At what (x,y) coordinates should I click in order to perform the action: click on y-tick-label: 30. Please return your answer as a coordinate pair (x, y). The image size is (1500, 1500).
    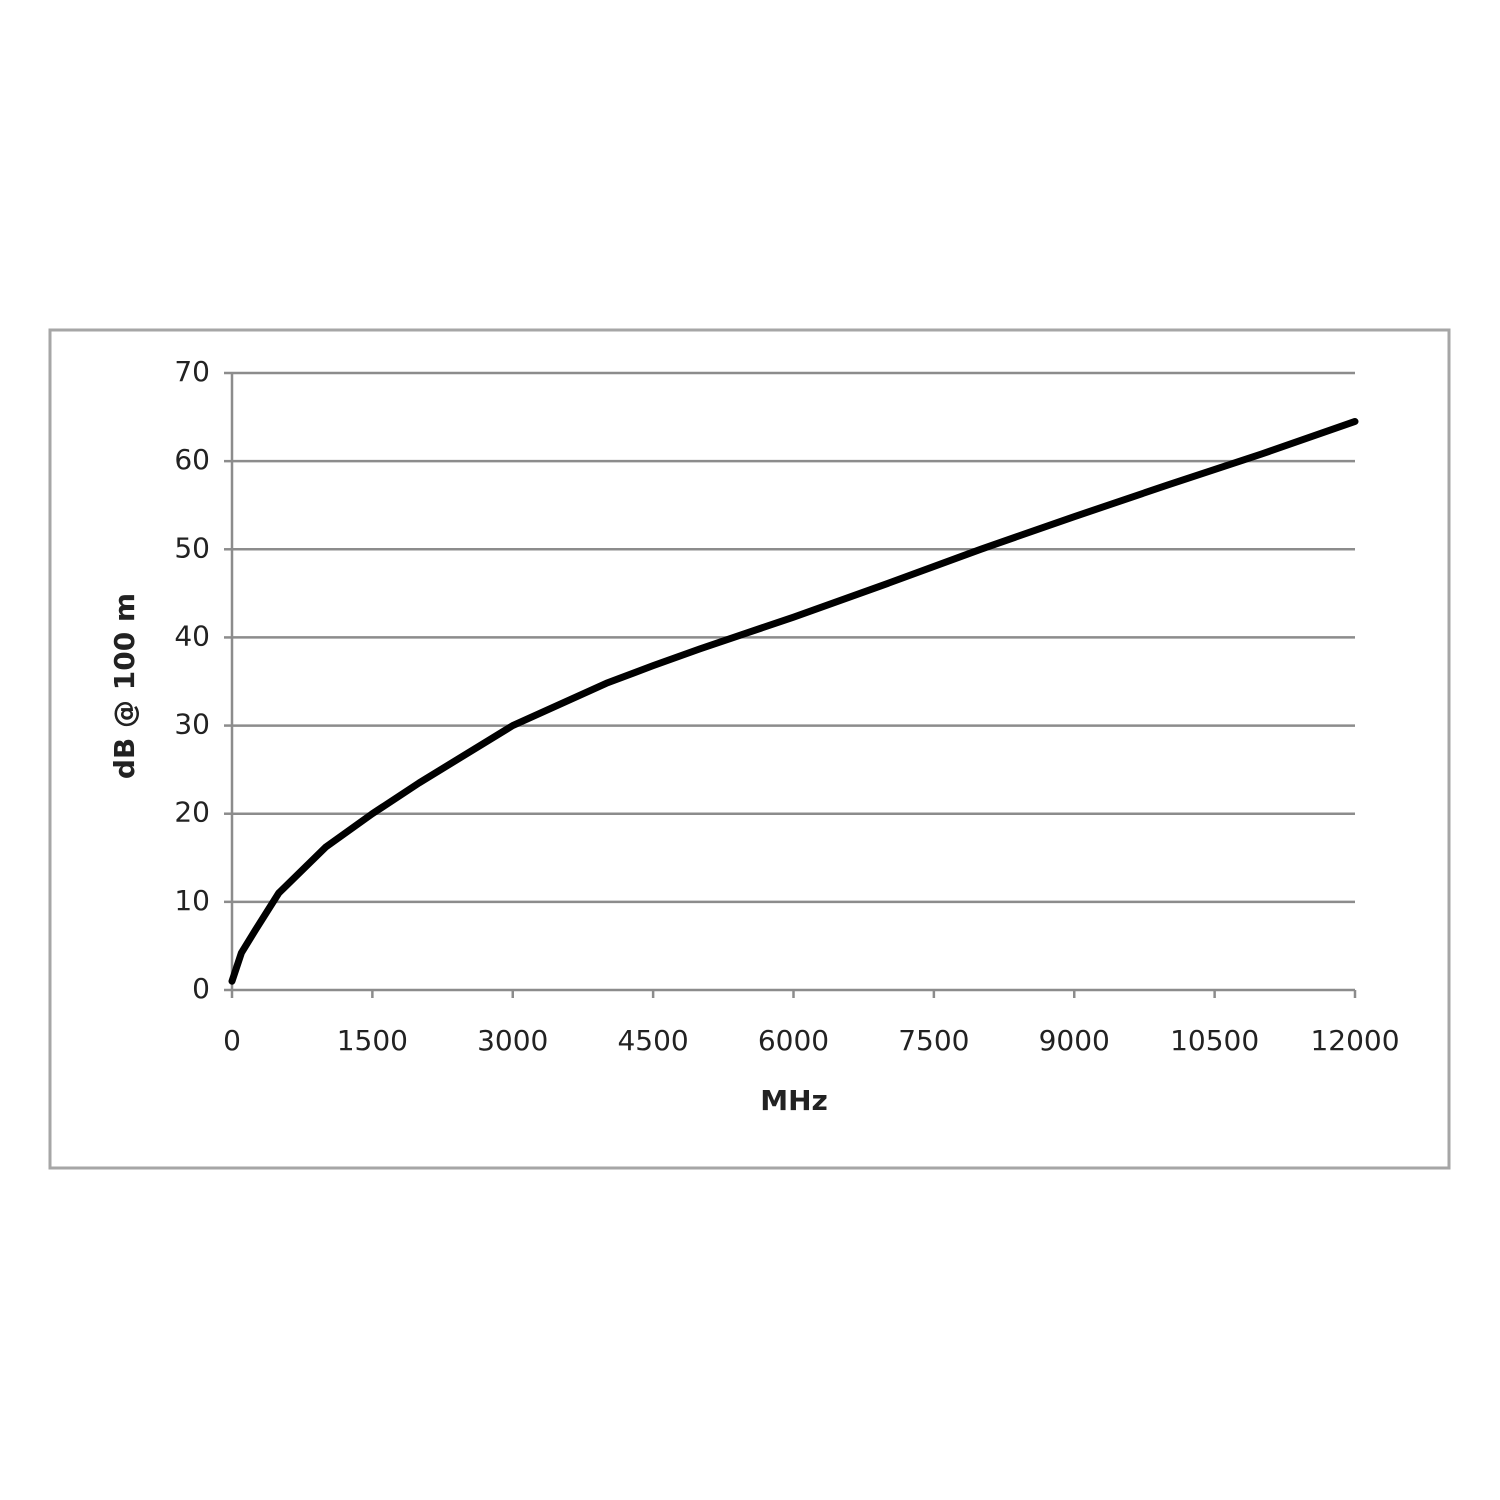
    Looking at the image, I should click on (192, 724).